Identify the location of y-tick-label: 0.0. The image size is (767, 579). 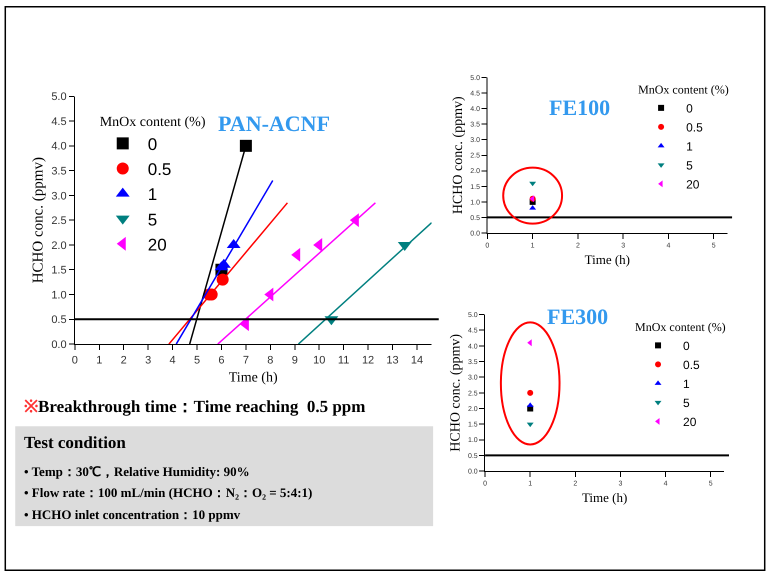
(59, 344).